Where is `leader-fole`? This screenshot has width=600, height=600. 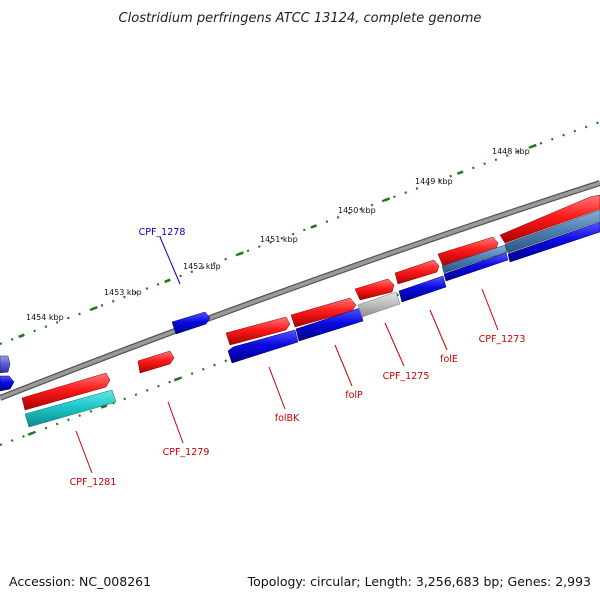
leader-fole is located at coordinates (438, 330).